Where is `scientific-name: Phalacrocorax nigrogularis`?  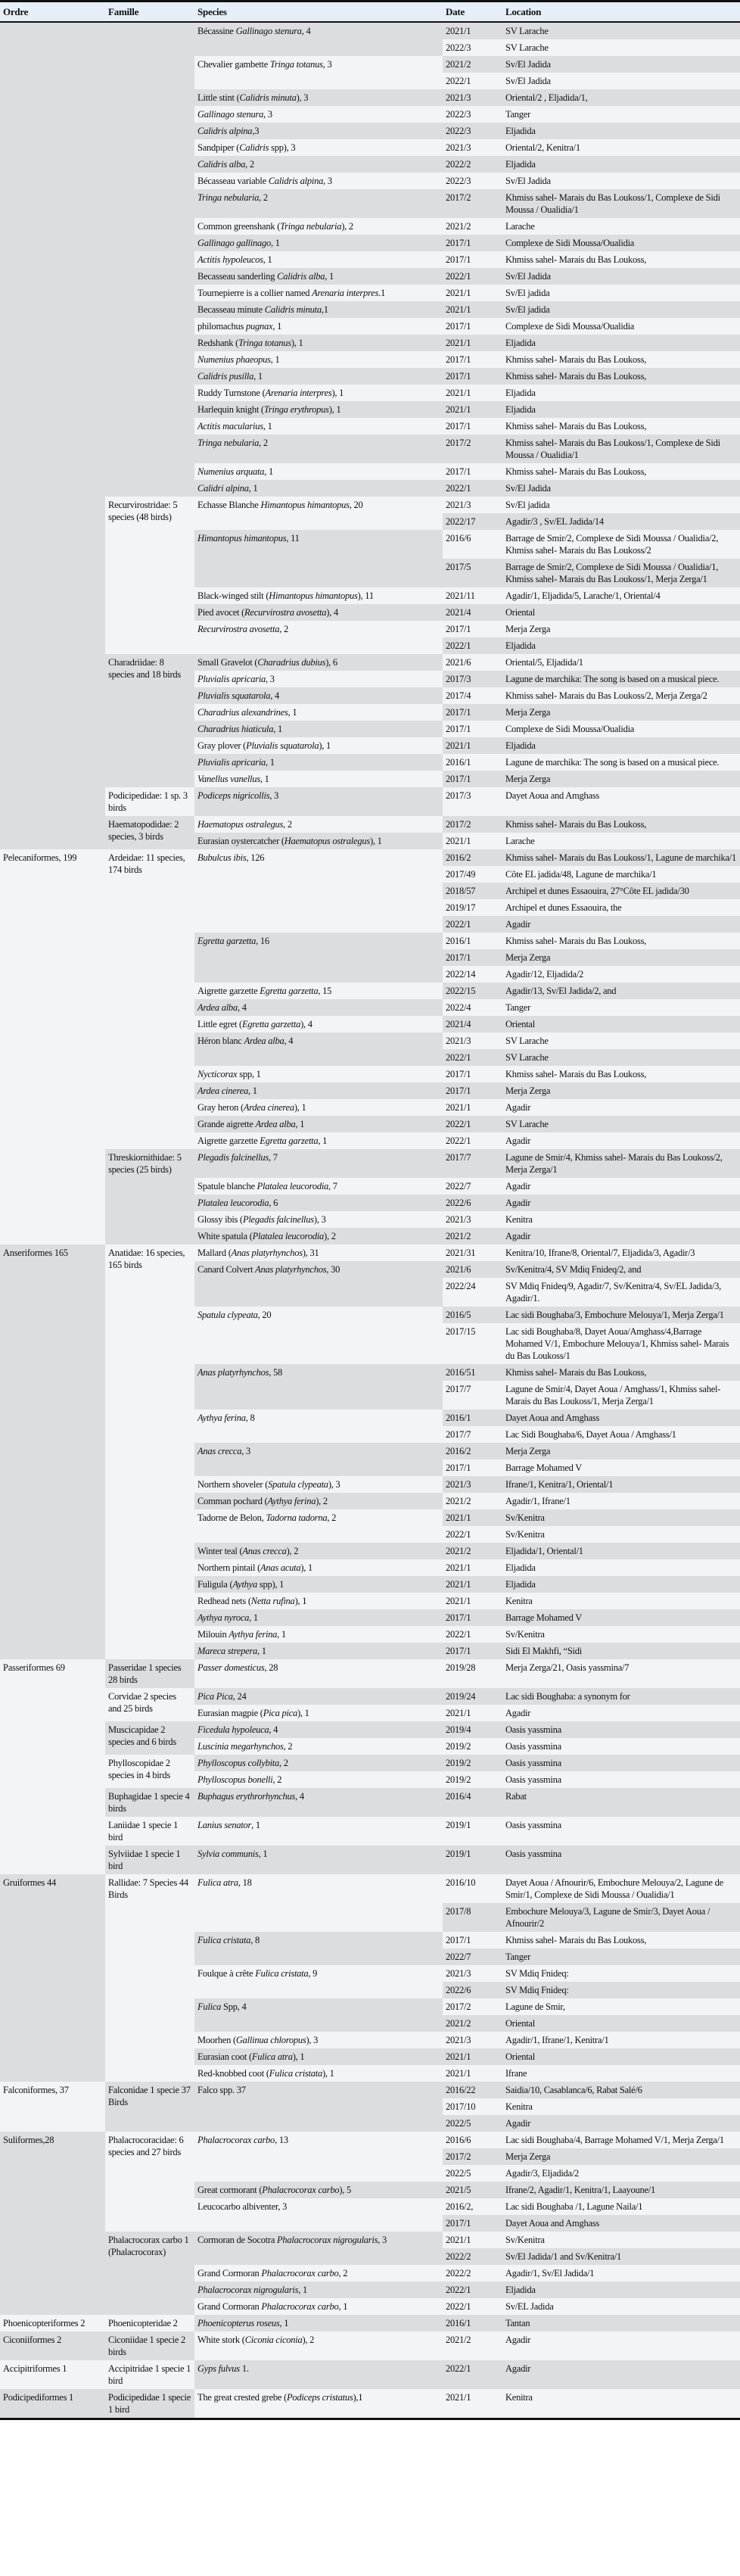 scientific-name: Phalacrocorax nigrogularis is located at coordinates (248, 2290).